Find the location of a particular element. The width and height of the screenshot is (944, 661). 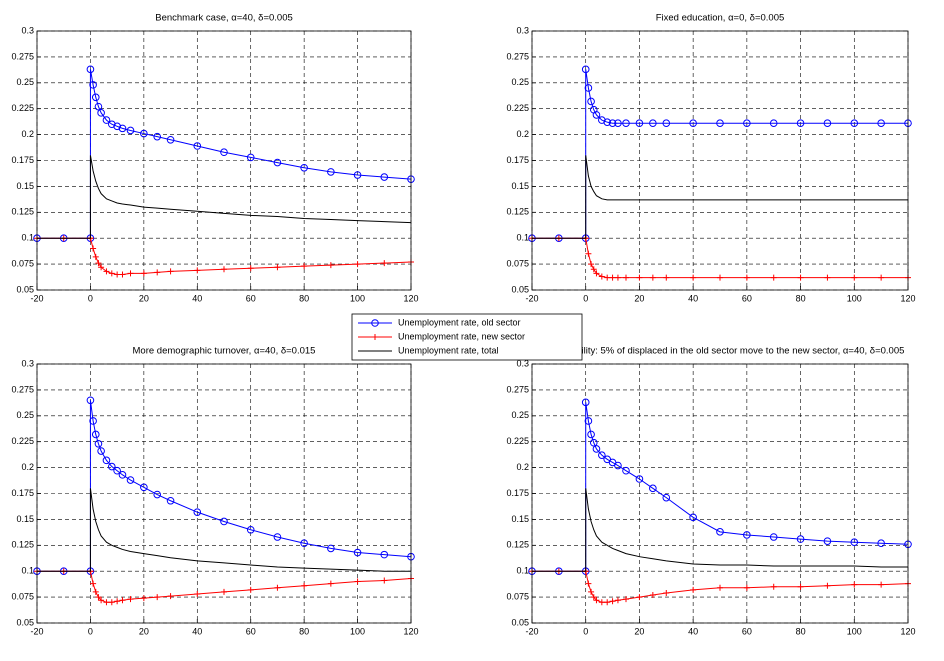

chart-title: More demographic turnover, α=40, δ=0.015 is located at coordinates (224, 351).